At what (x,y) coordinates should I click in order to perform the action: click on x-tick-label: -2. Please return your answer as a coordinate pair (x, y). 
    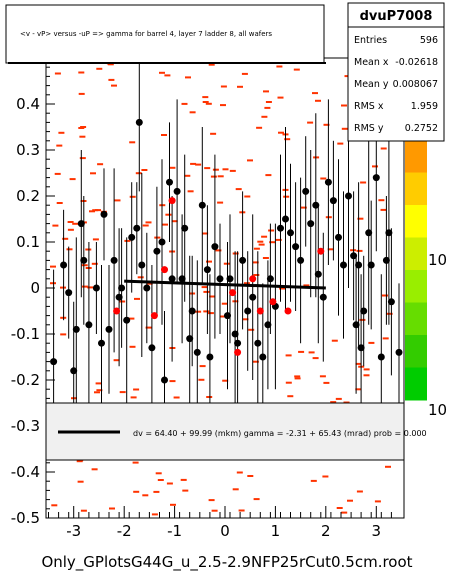
    Looking at the image, I should click on (124, 531).